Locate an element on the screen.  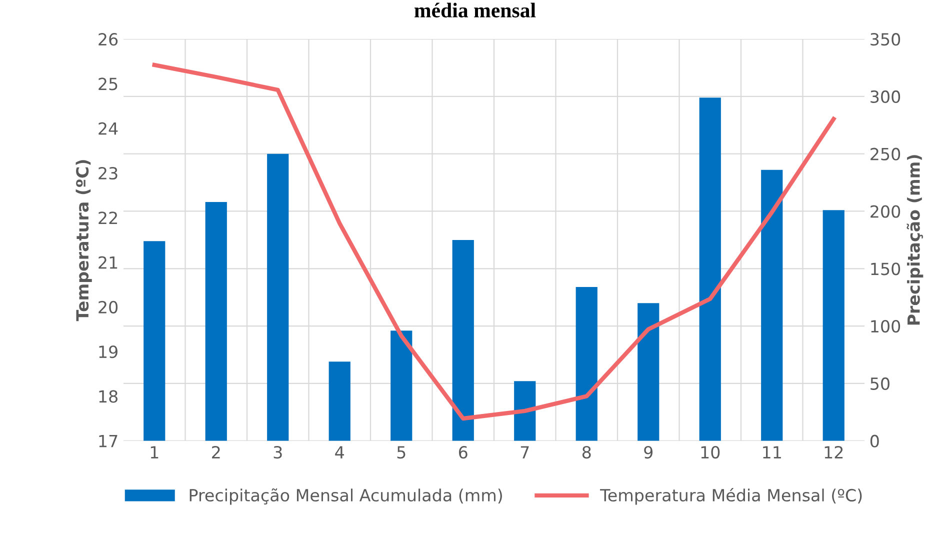
x-tick-label: 10 is located at coordinates (710, 452).